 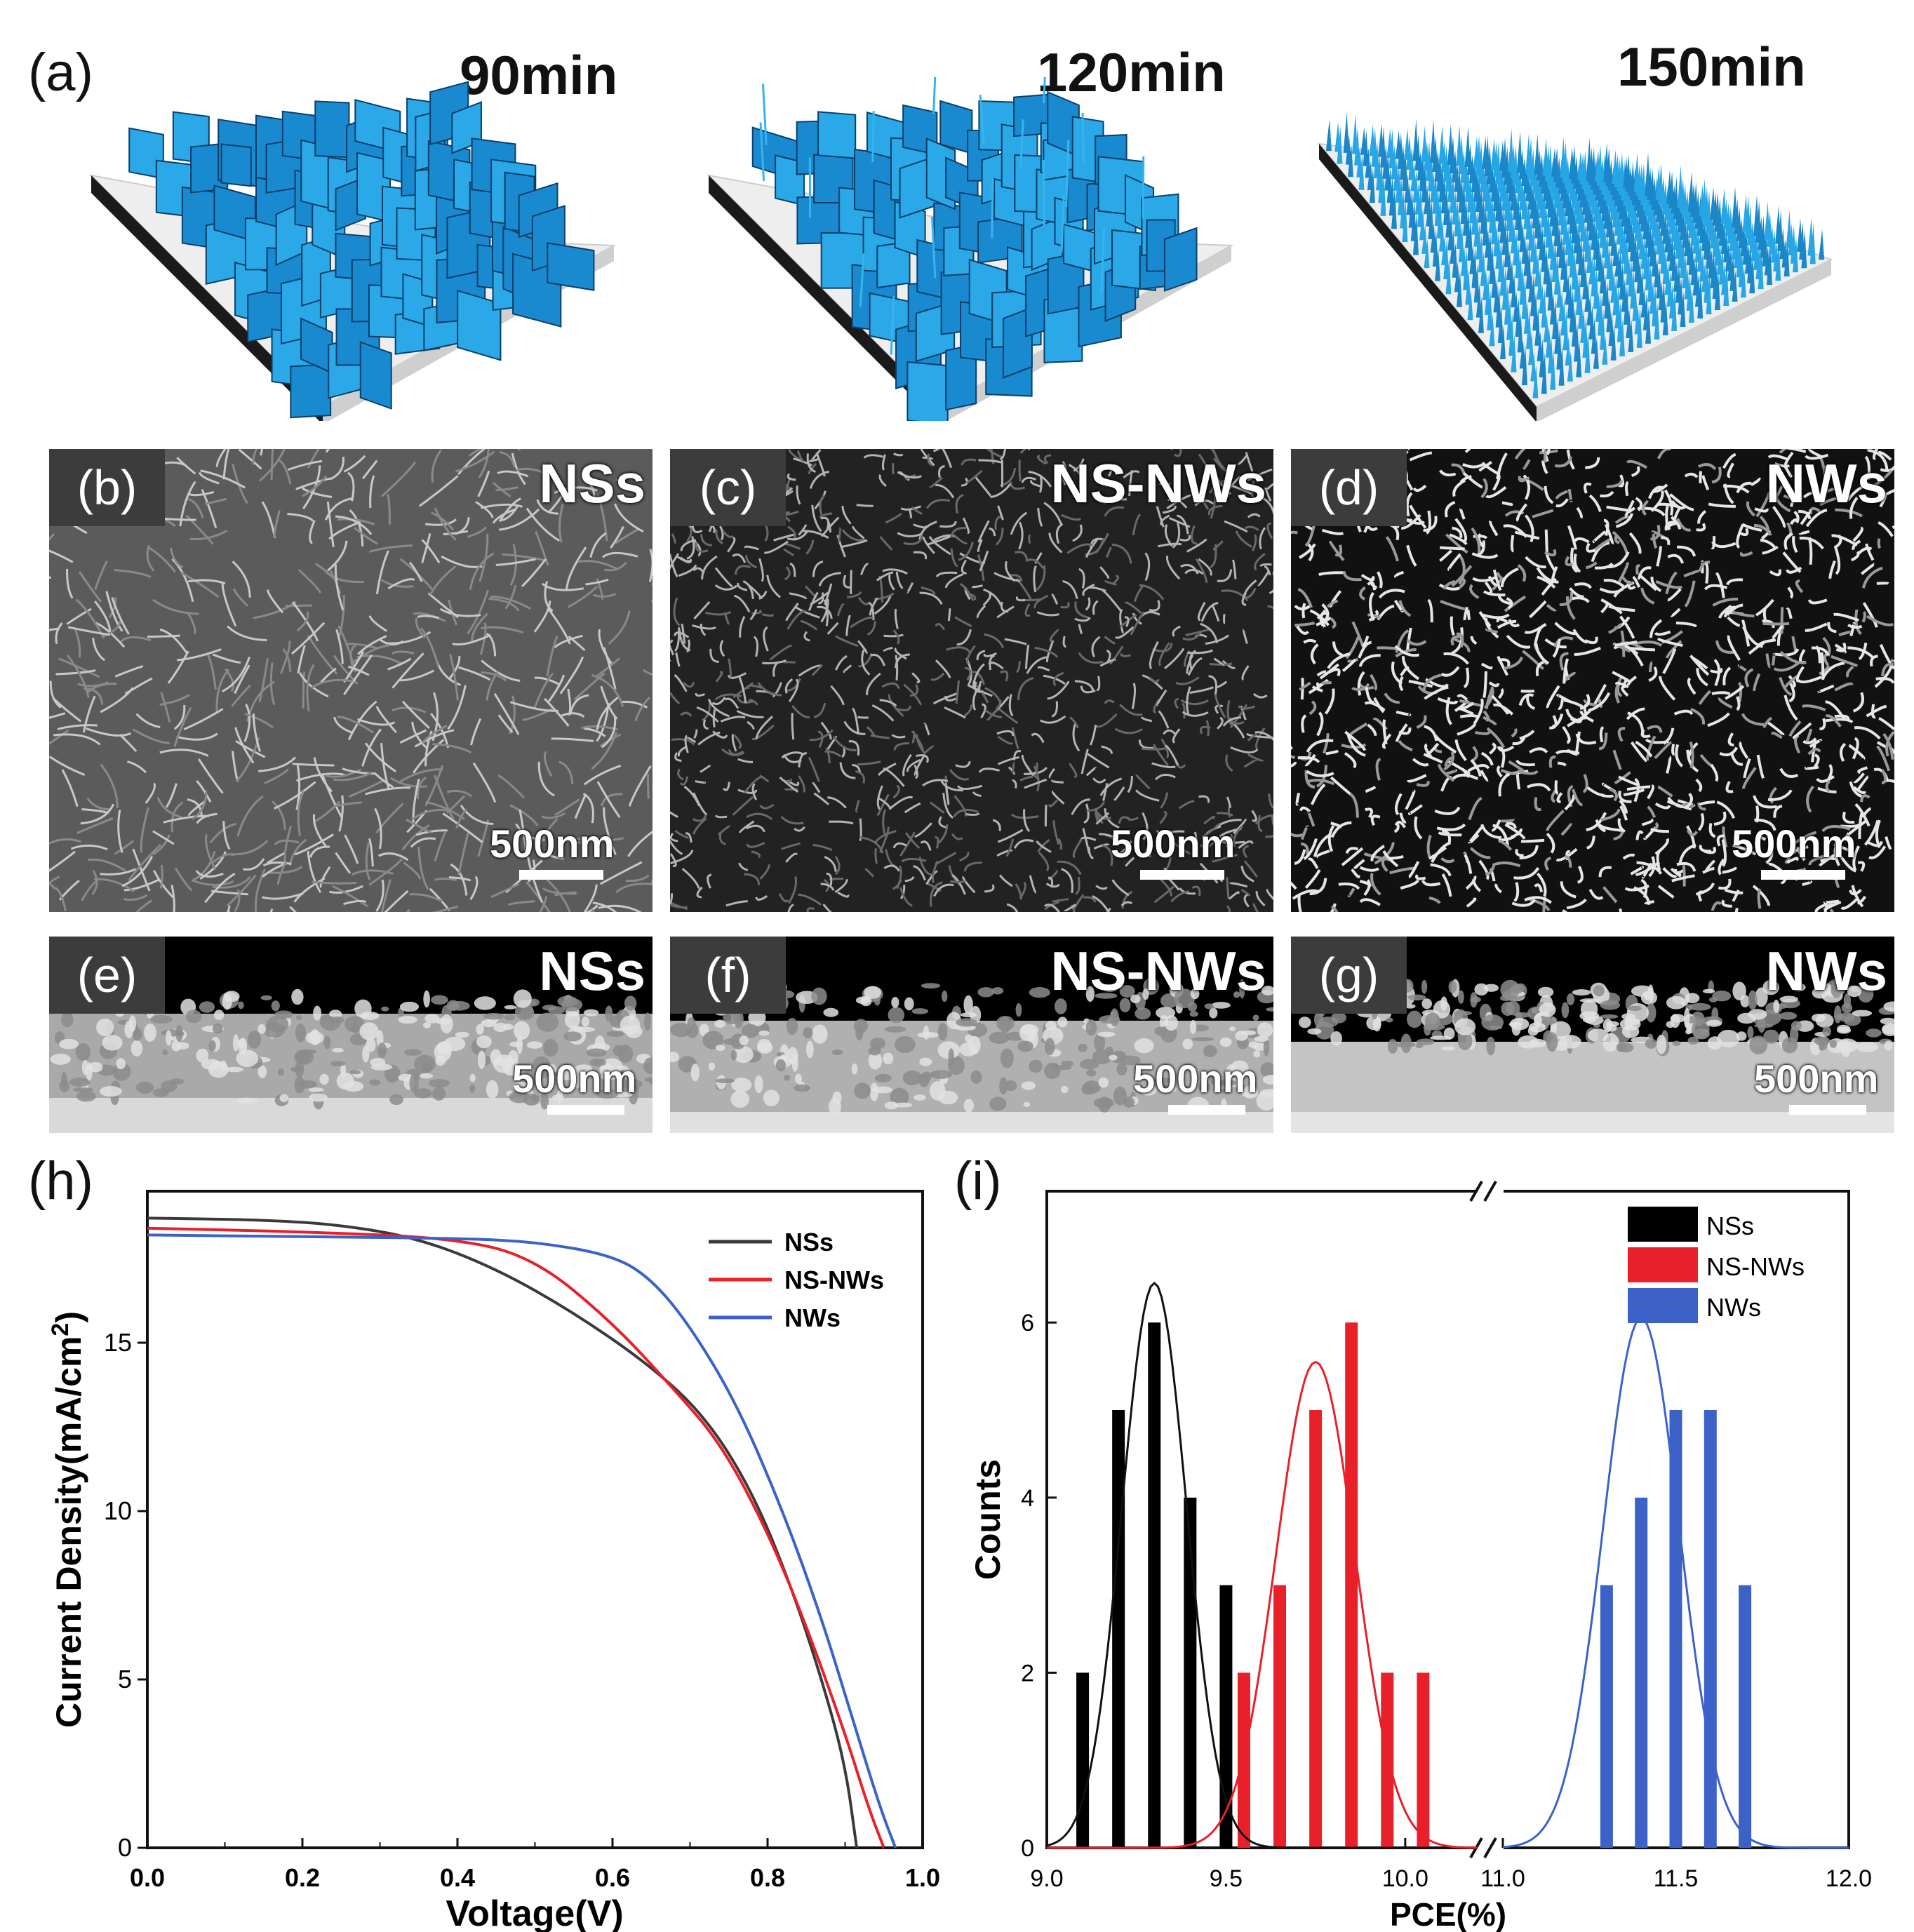 I want to click on jv-y-axis-label: Current Density(mA/cm2), so click(x=68, y=1519).